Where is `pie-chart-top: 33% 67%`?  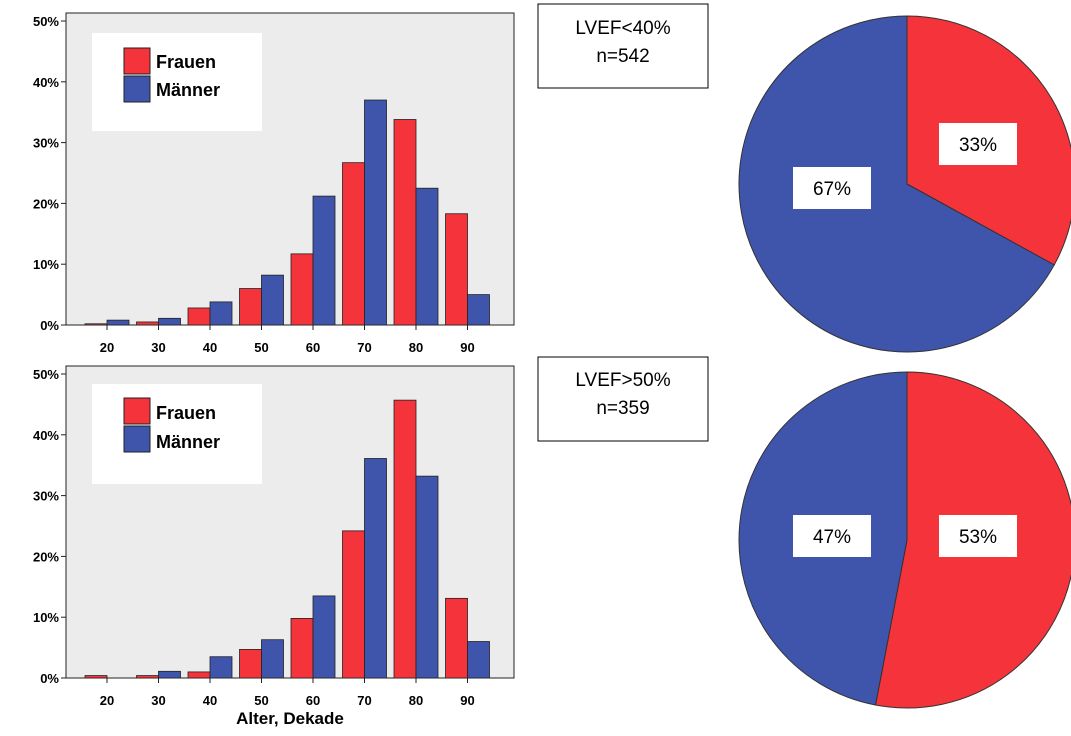 pie-chart-top: 33% 67% is located at coordinates (904, 184).